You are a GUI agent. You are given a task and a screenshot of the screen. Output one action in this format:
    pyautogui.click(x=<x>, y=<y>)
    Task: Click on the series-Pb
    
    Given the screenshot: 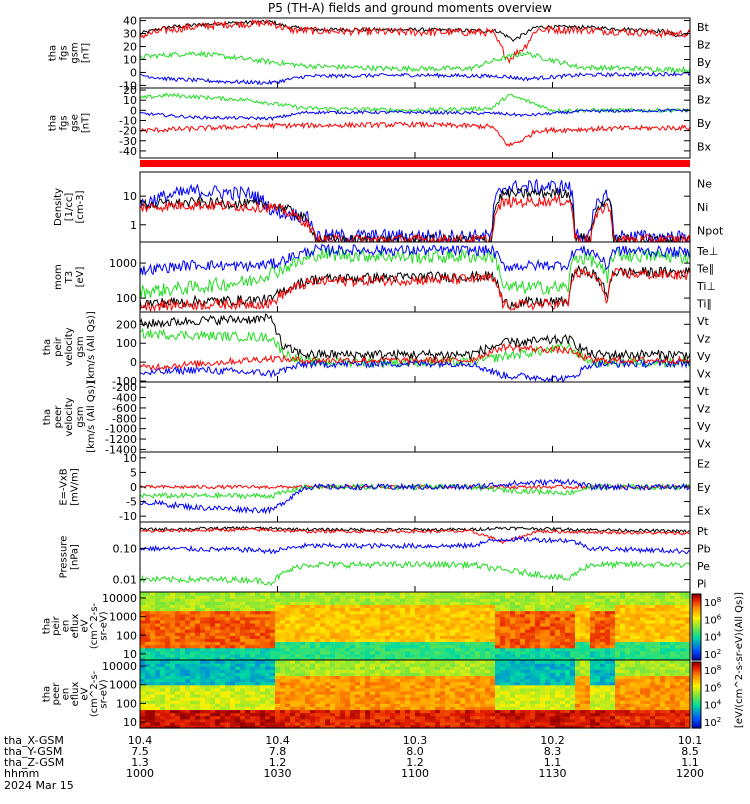 What is the action you would take?
    pyautogui.click(x=415, y=535)
    